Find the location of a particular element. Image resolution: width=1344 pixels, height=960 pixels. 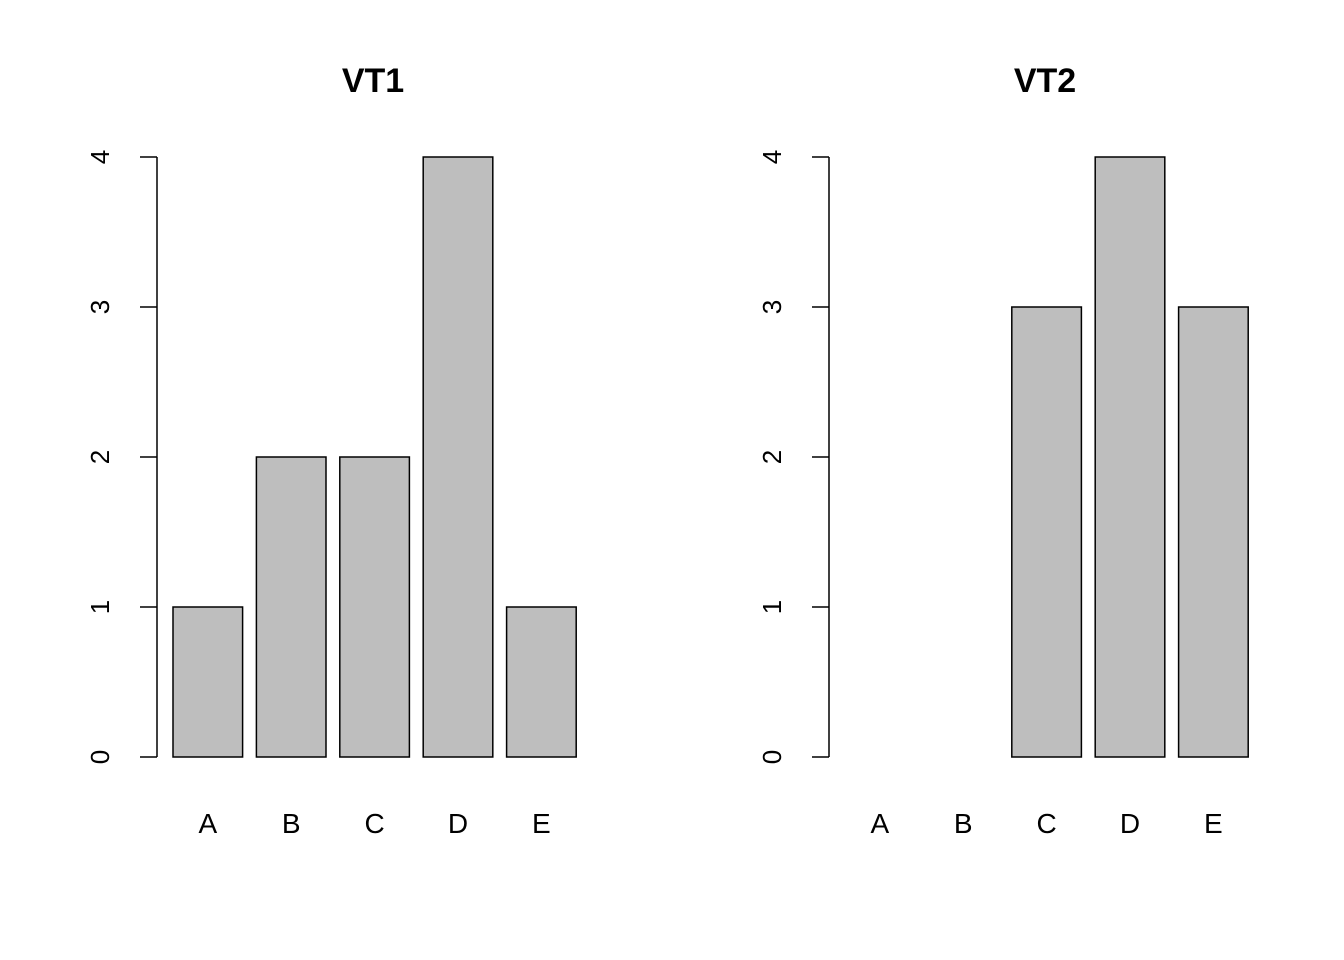

bar-A is located at coordinates (208, 682).